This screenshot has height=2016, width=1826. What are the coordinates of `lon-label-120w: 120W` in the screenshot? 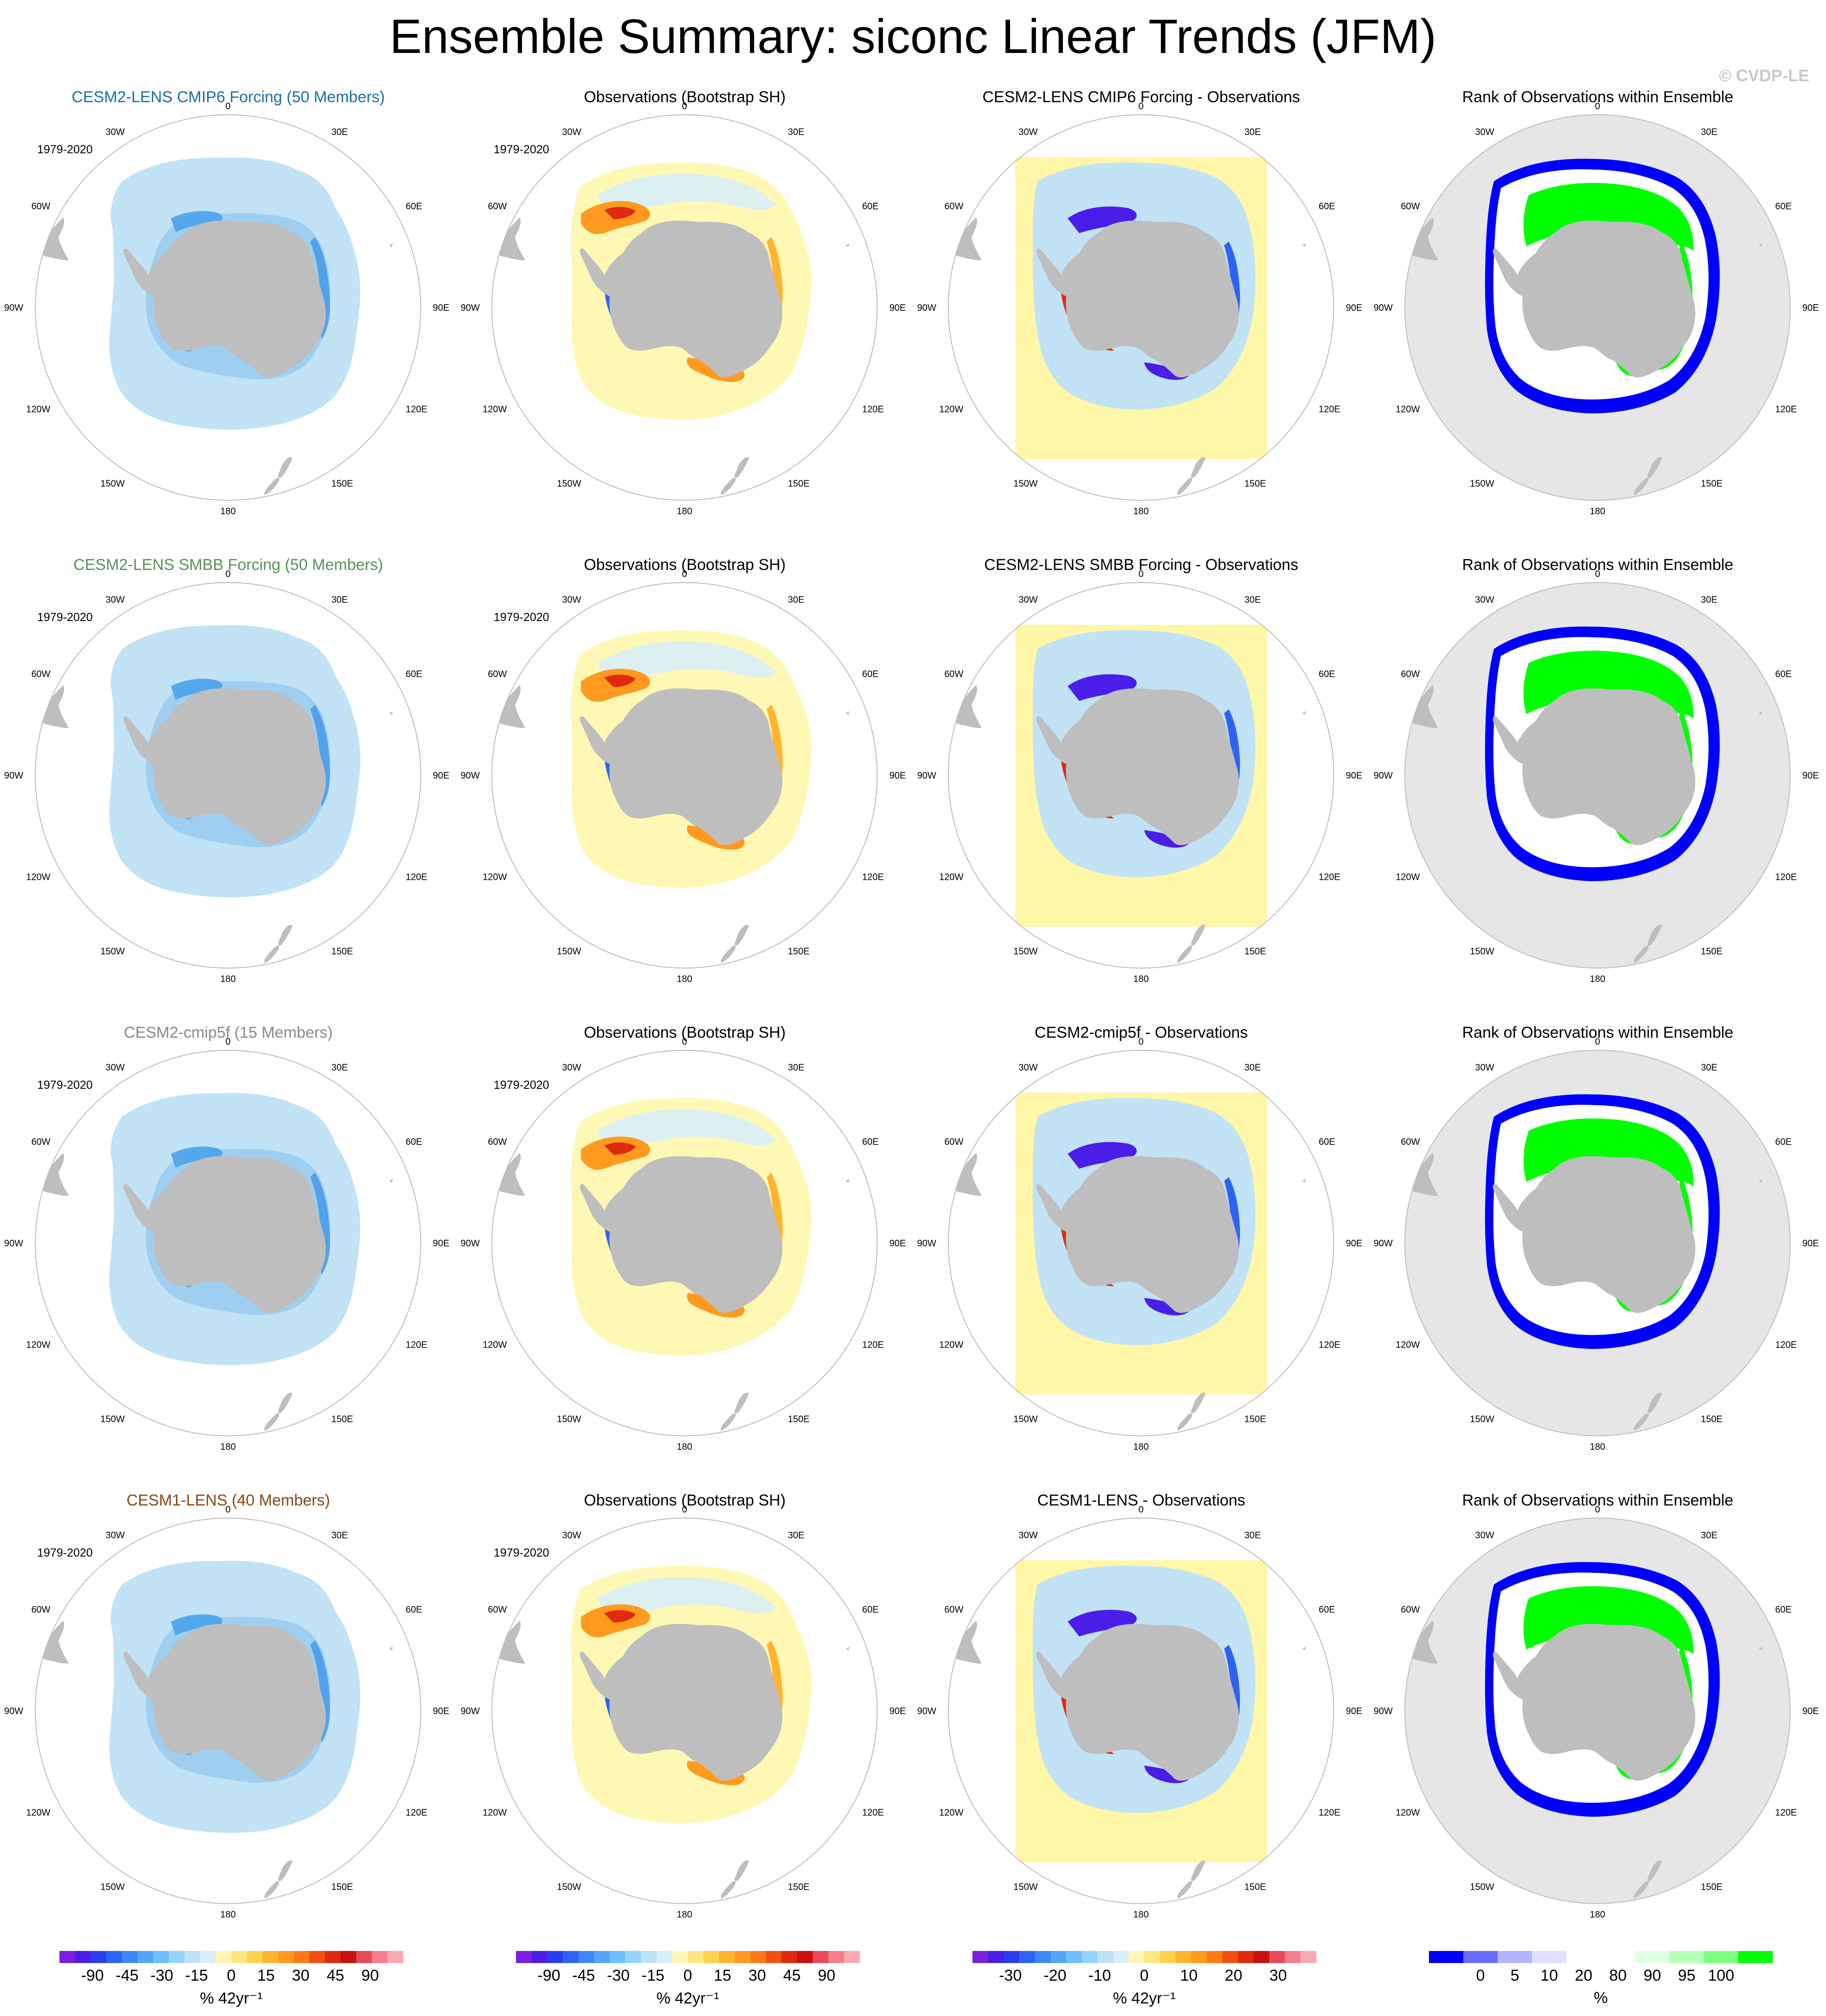 It's located at (495, 410).